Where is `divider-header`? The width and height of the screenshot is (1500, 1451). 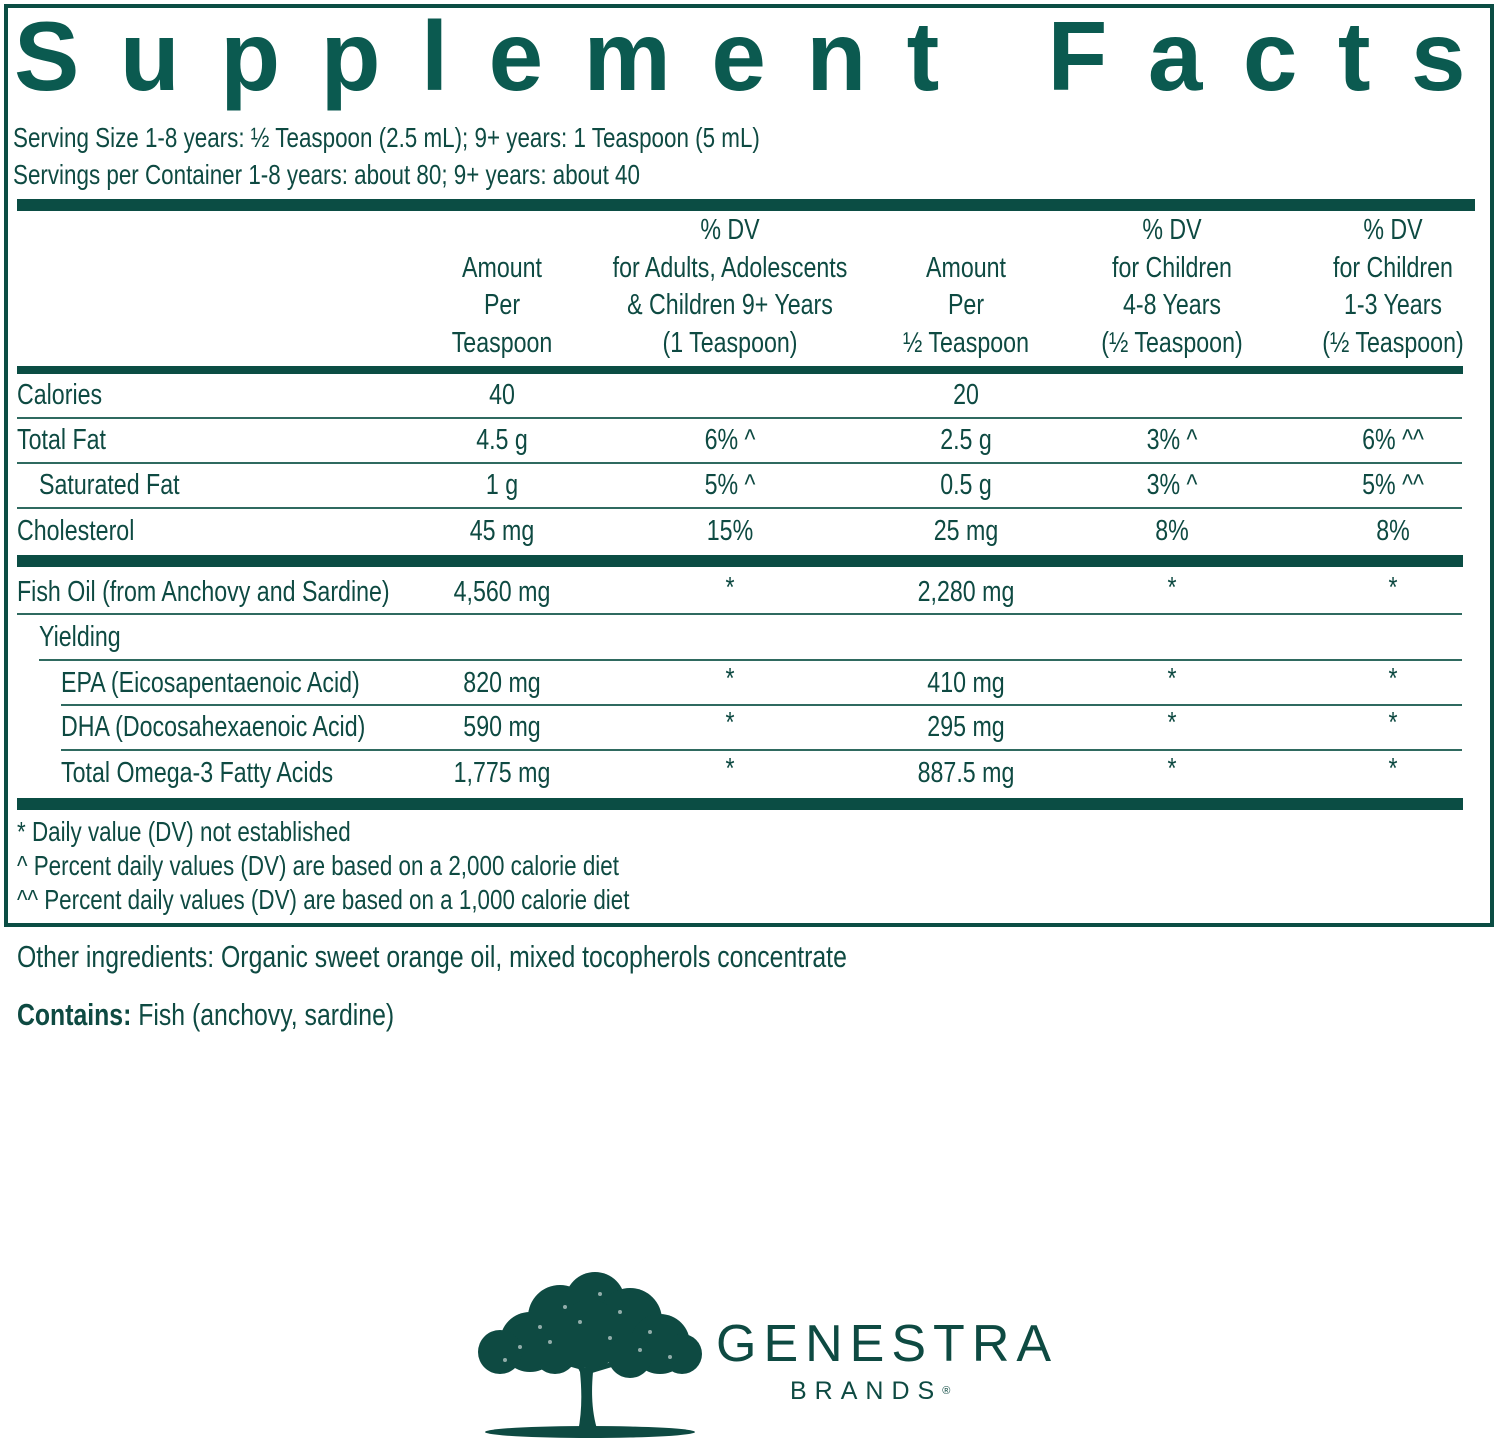
divider-header is located at coordinates (740, 370).